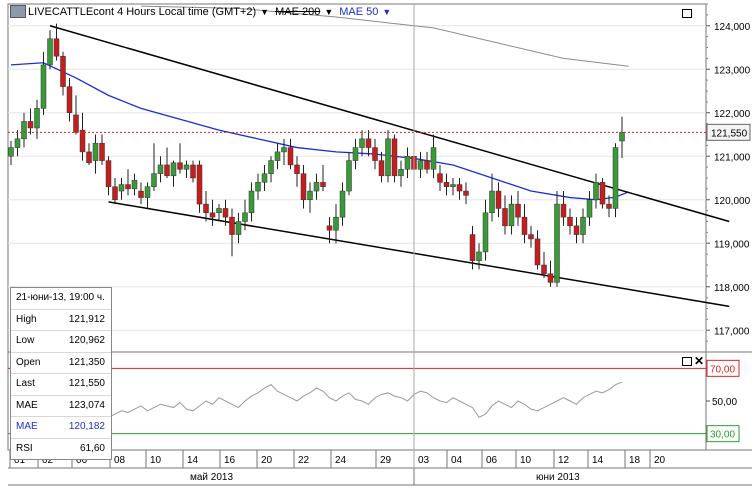 This screenshot has width=754, height=492. I want to click on x-day-label: 04, so click(457, 460).